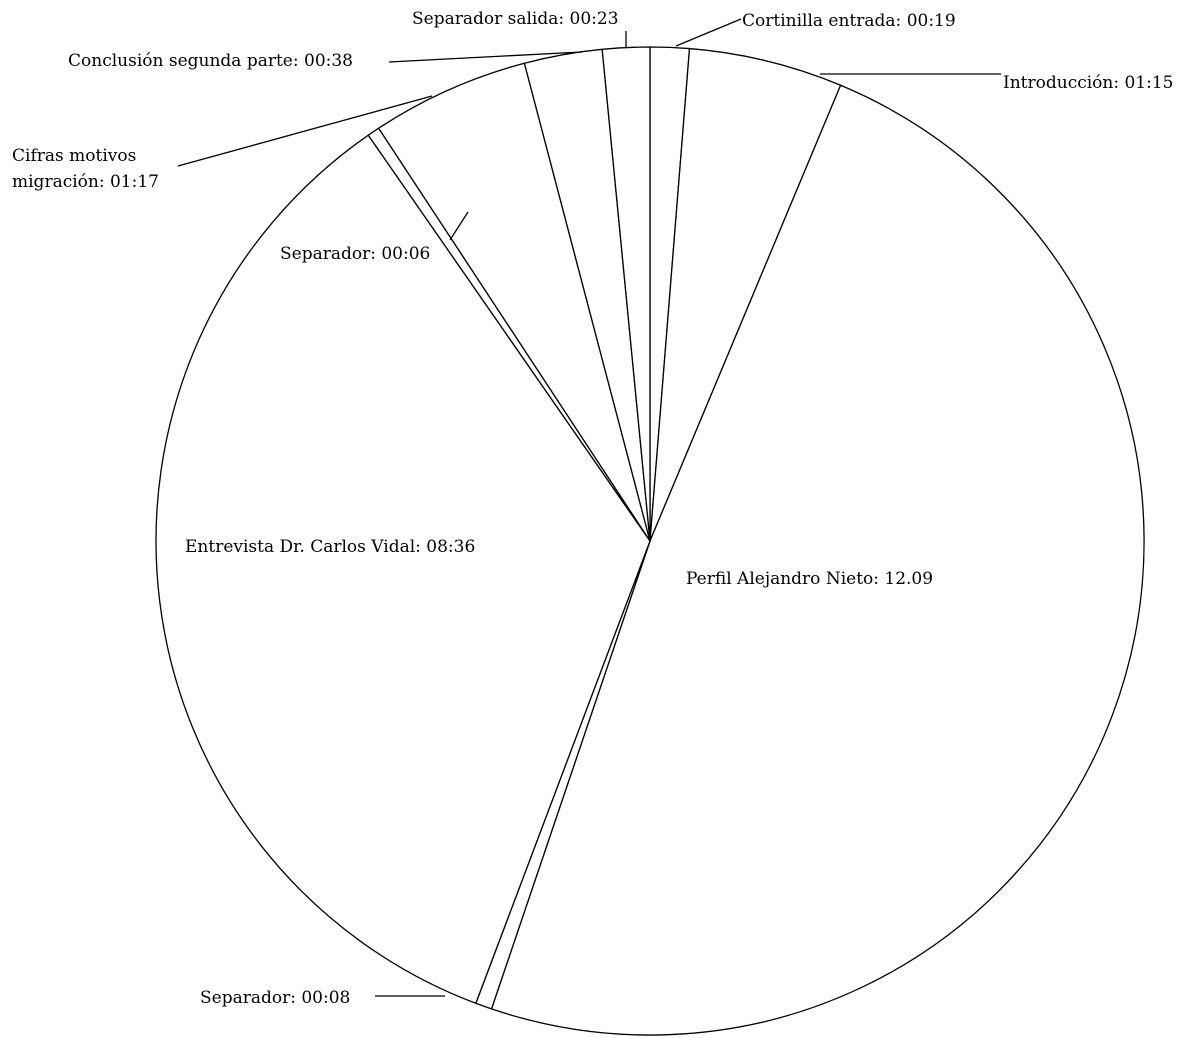 Image resolution: width=1204 pixels, height=1038 pixels. I want to click on slice-label-conclusion-segunda-parte-00-38: Conclusión segunda parte: 00:38, so click(210, 61).